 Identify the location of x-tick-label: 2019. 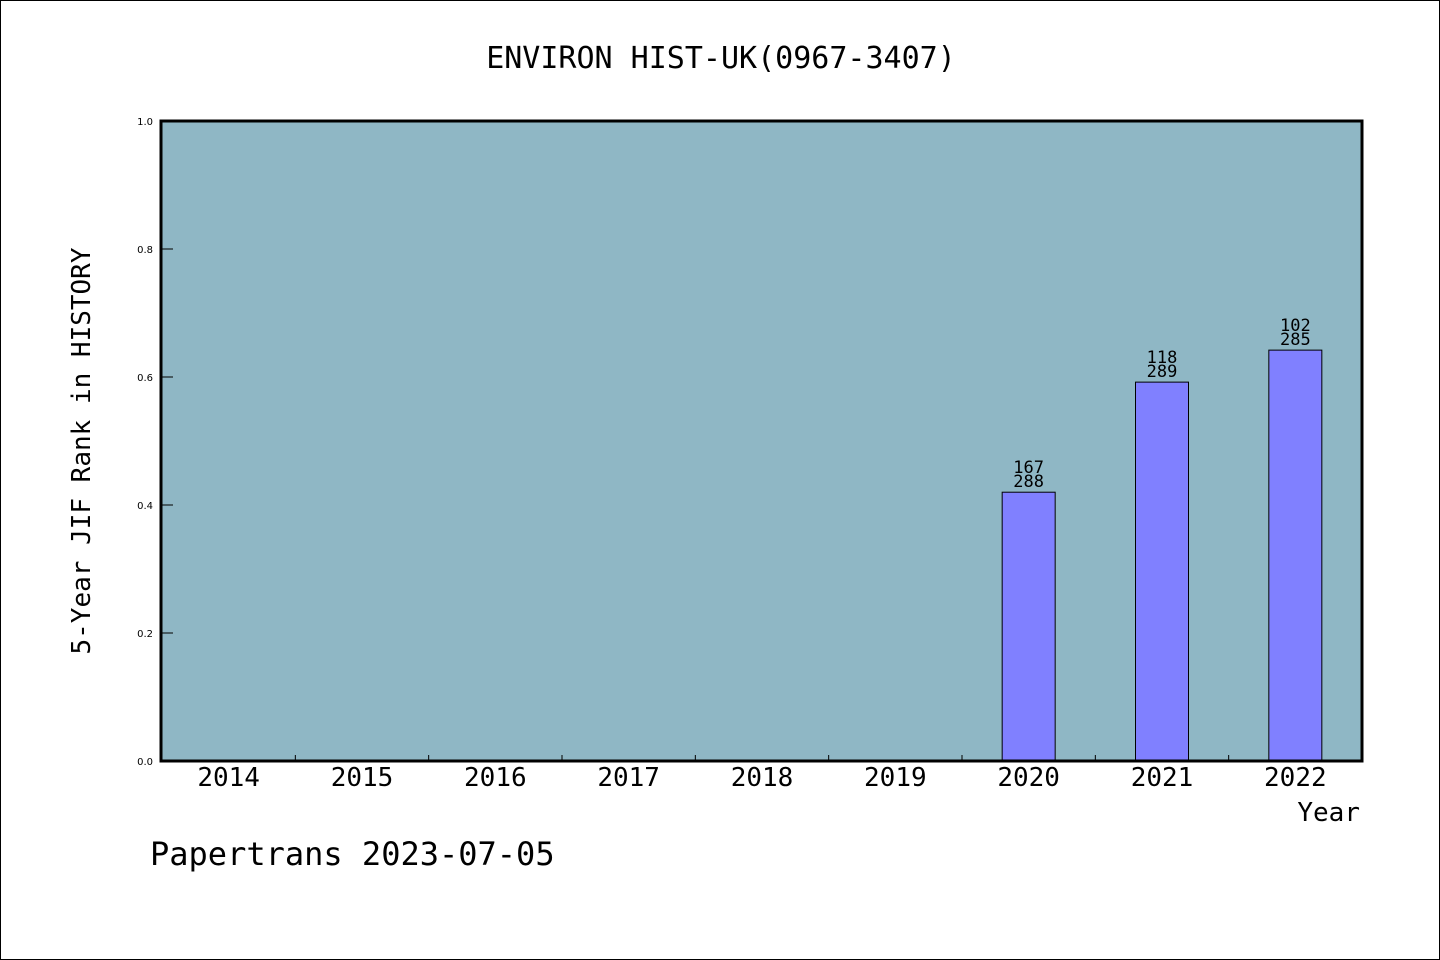
(895, 778).